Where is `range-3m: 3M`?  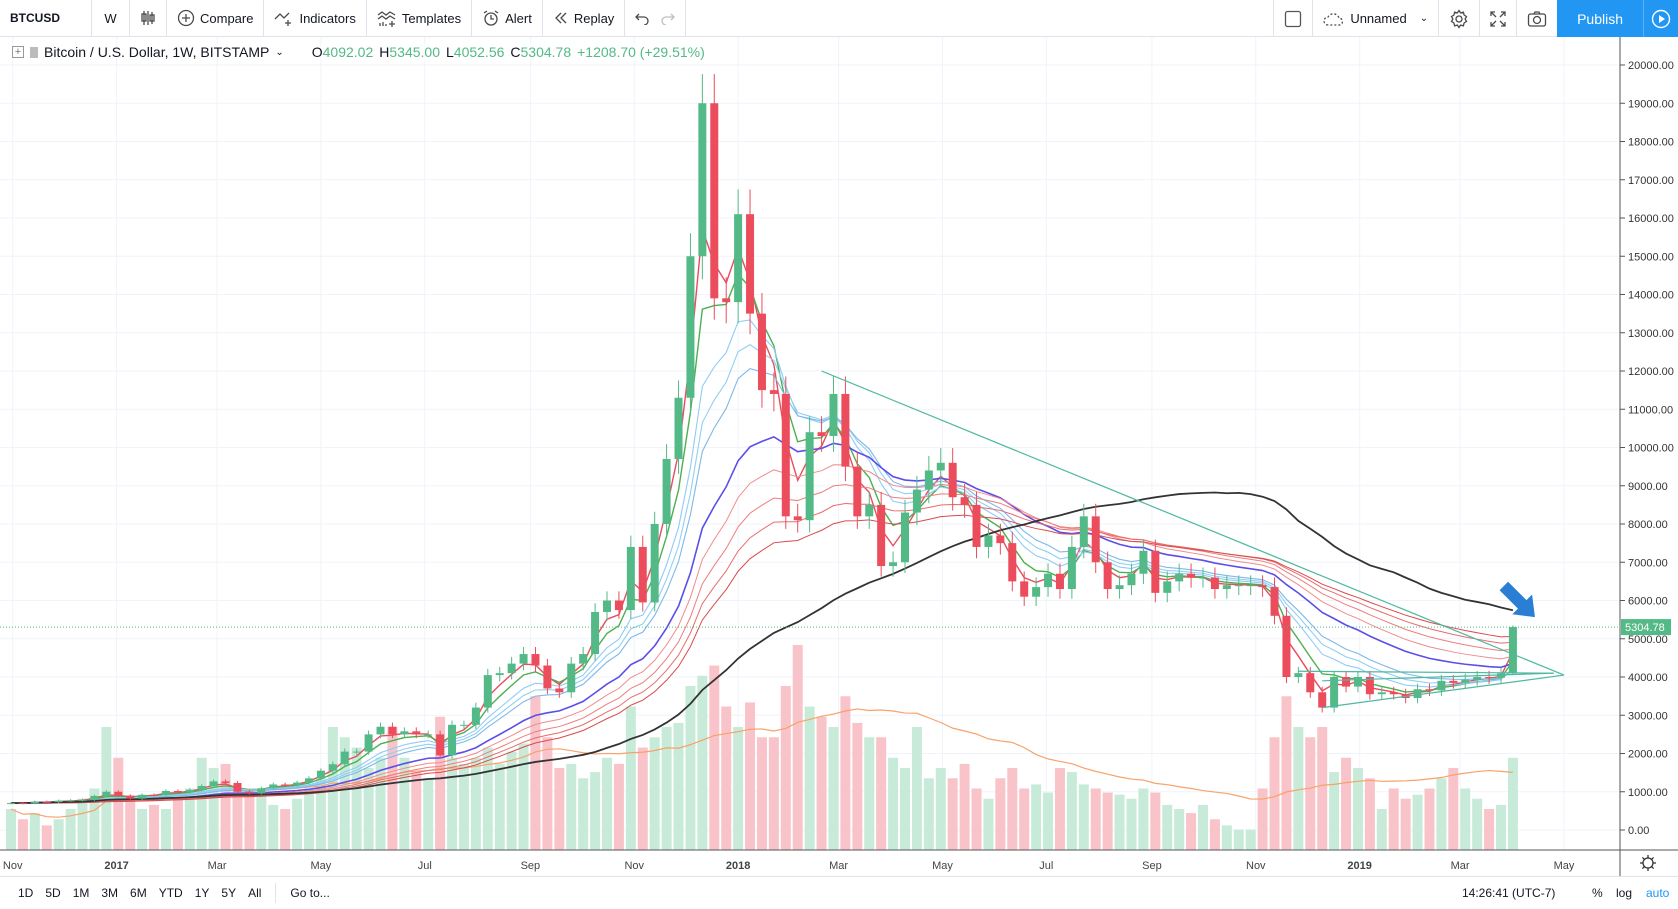 range-3m: 3M is located at coordinates (110, 893).